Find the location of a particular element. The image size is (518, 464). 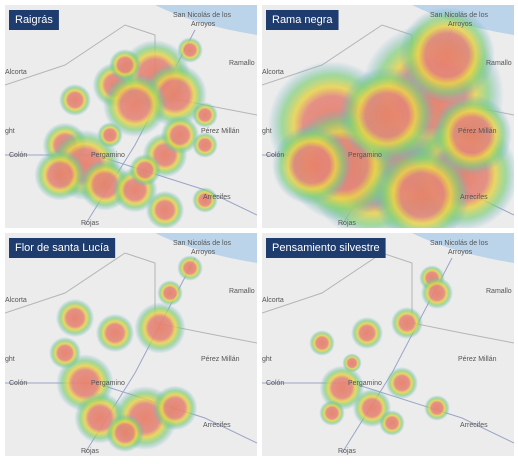

panel-title: Flor de santa Lucía is located at coordinates (62, 248).